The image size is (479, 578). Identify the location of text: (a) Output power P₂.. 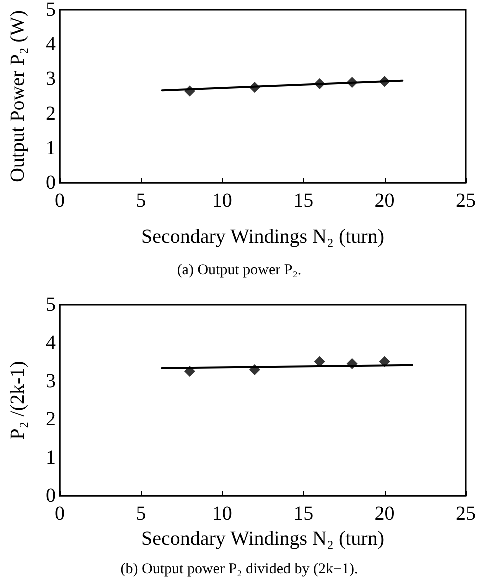
(239, 270).